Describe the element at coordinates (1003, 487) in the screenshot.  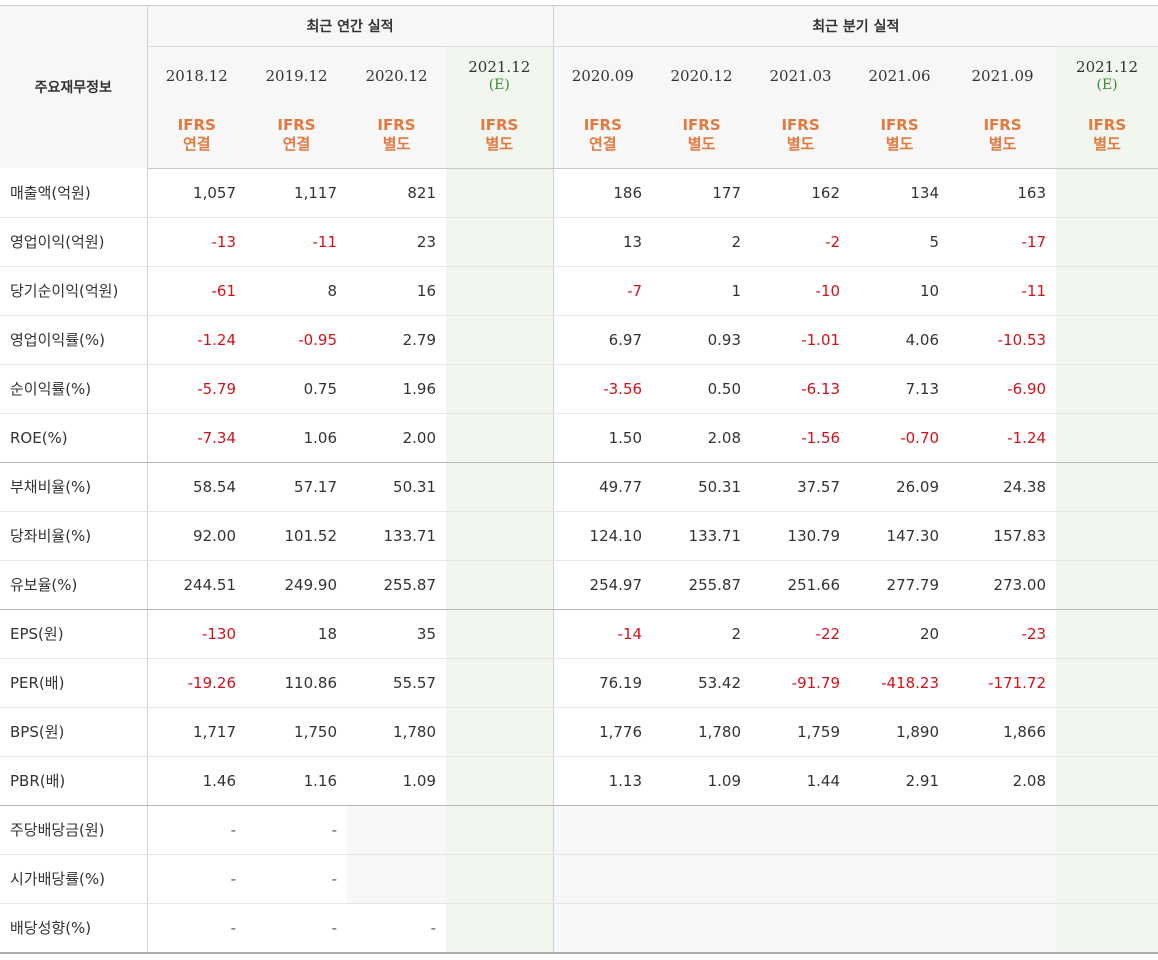
I see `table-cell: 24.38` at that location.